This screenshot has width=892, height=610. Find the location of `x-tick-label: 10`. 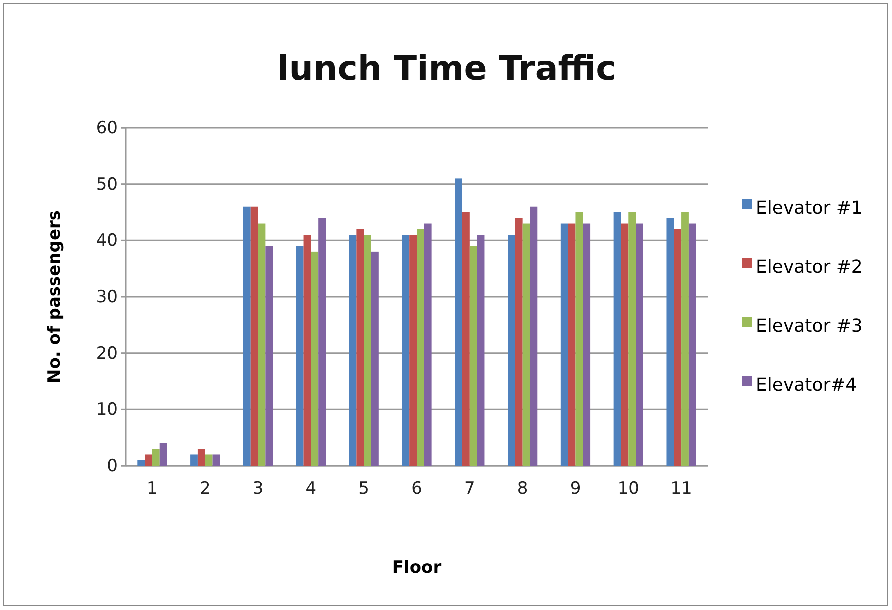

x-tick-label: 10 is located at coordinates (629, 489).